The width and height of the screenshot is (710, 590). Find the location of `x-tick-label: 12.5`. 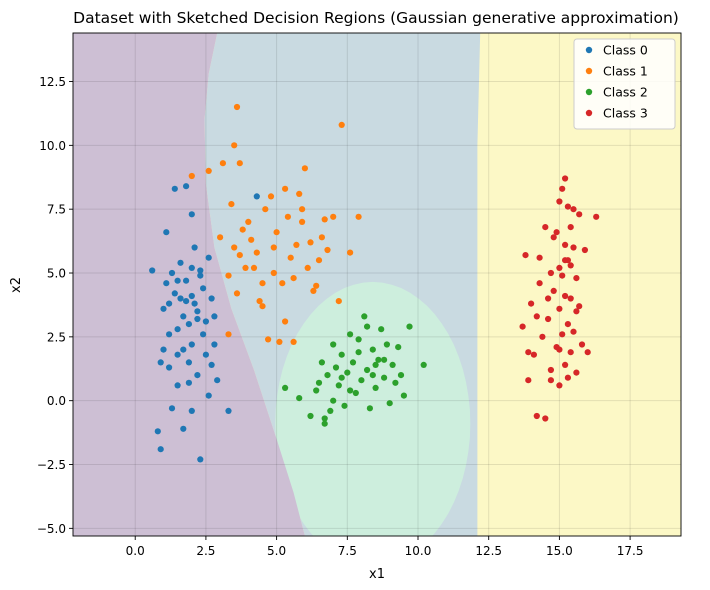

x-tick-label: 12.5 is located at coordinates (488, 551).